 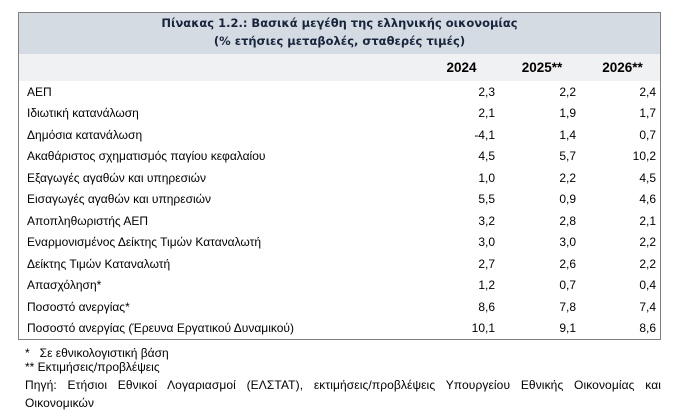 What do you see at coordinates (647, 91) in the screenshot?
I see `row-value: 2,4` at bounding box center [647, 91].